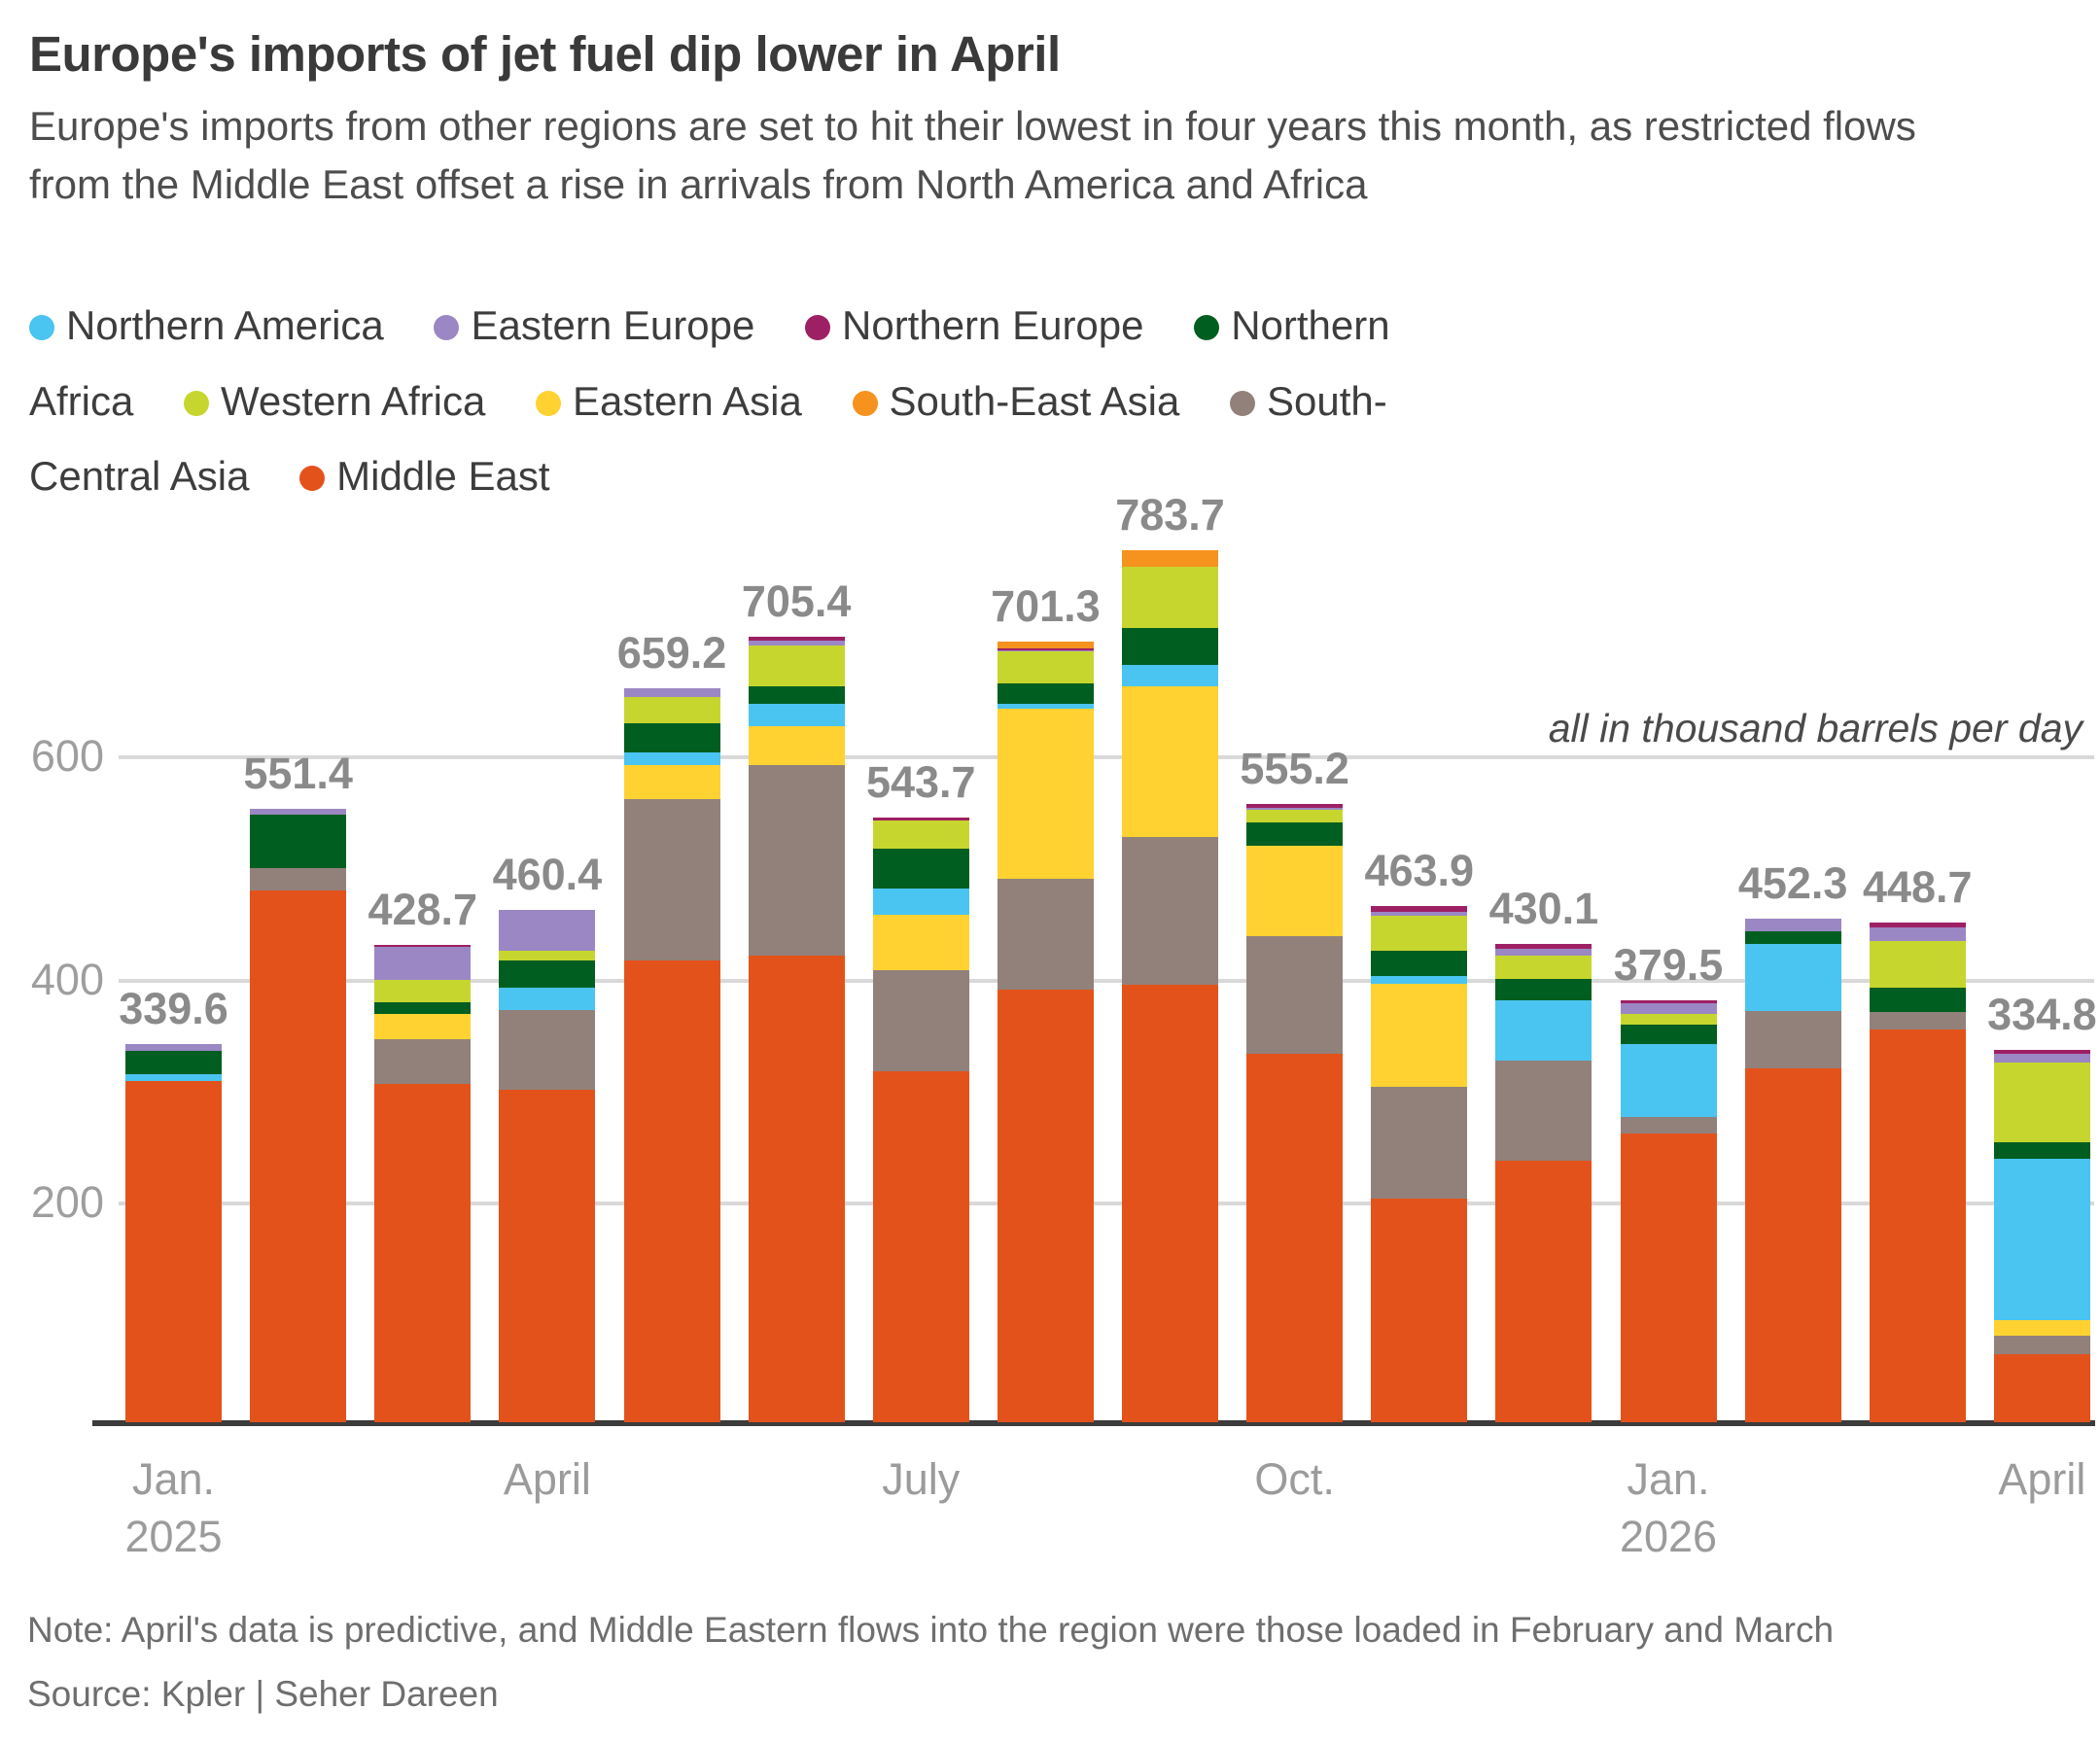 This screenshot has width=2100, height=1744. I want to click on bar-column-feb-2026: 452.3, so click(1792, 980).